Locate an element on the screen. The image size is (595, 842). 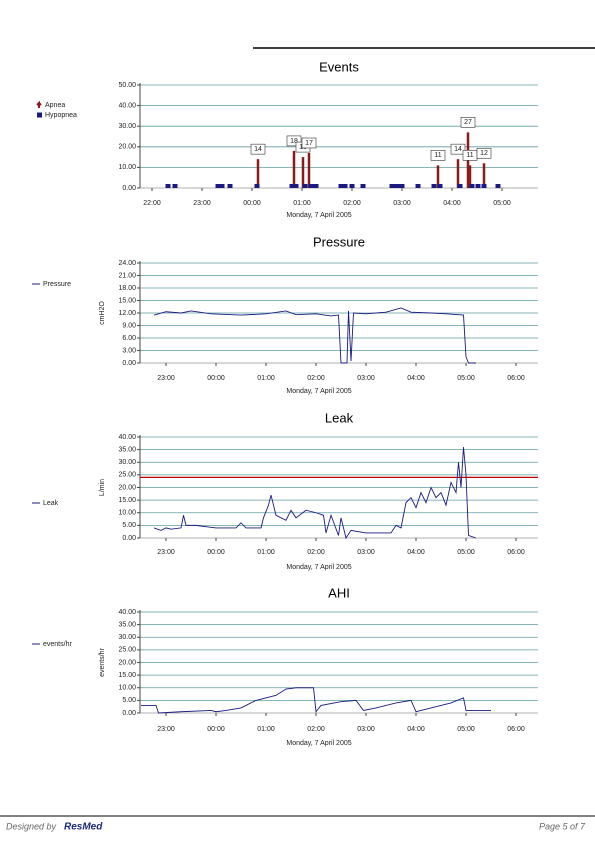
legend-label: Pressure is located at coordinates (57, 284).